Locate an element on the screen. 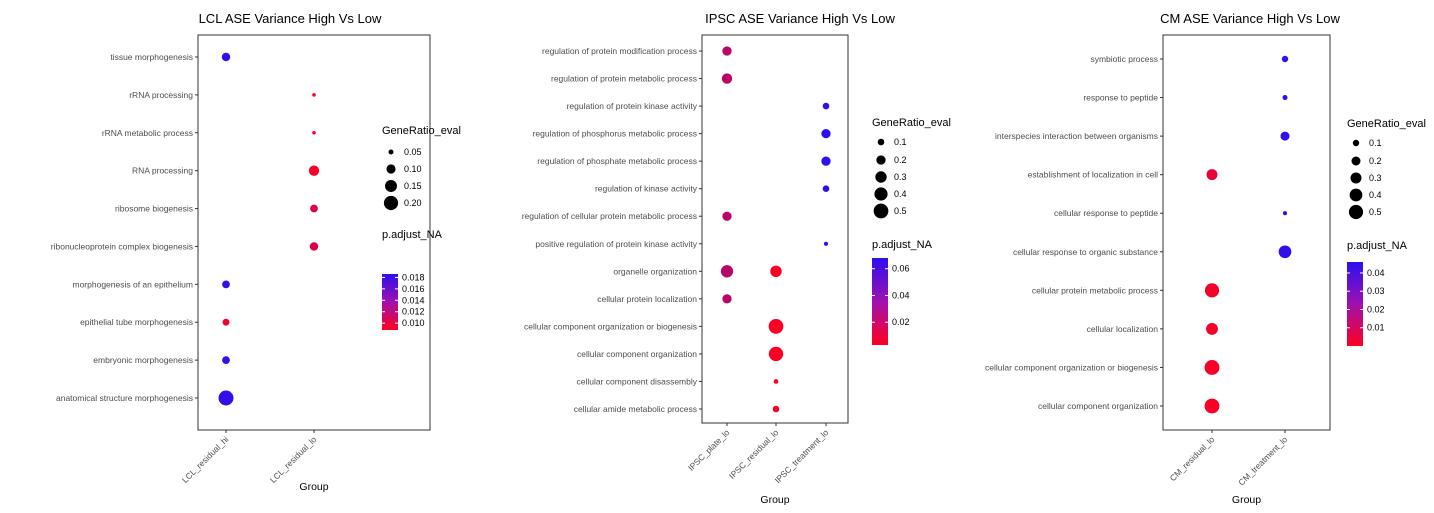  chart-title: IPSC ASE Variance High Vs Low is located at coordinates (800, 18).